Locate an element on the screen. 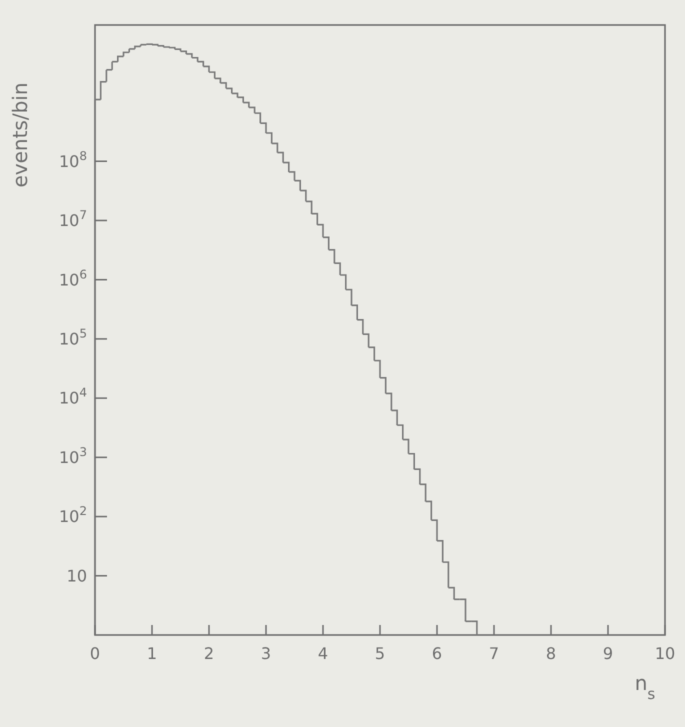  x-axis-title: n$_{s}$ is located at coordinates (645, 687).